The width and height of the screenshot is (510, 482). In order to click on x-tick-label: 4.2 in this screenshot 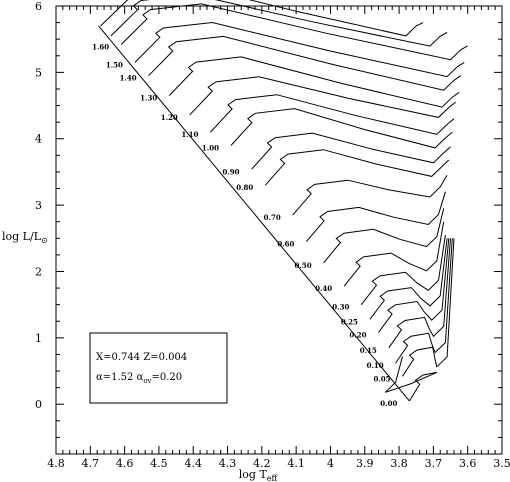, I will do `click(262, 463)`.